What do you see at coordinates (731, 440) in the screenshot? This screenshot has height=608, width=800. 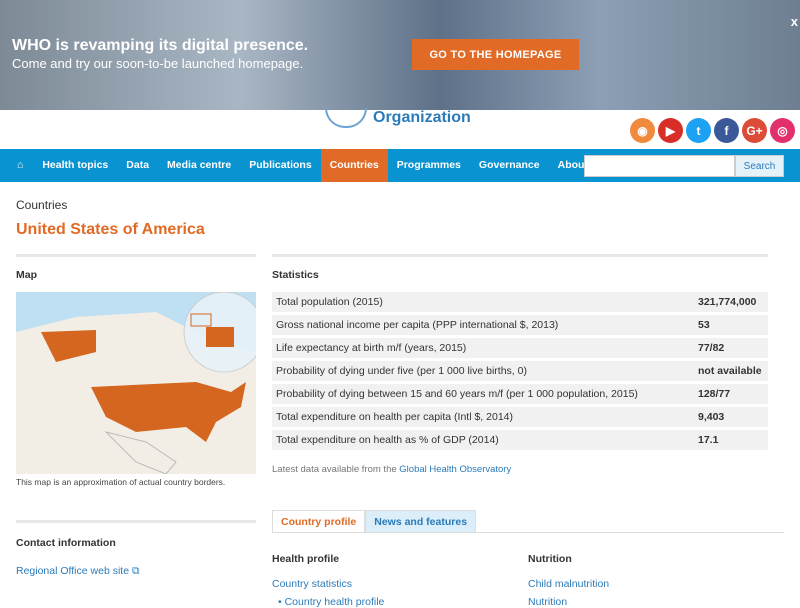 I see `stat-value: 17.1` at bounding box center [731, 440].